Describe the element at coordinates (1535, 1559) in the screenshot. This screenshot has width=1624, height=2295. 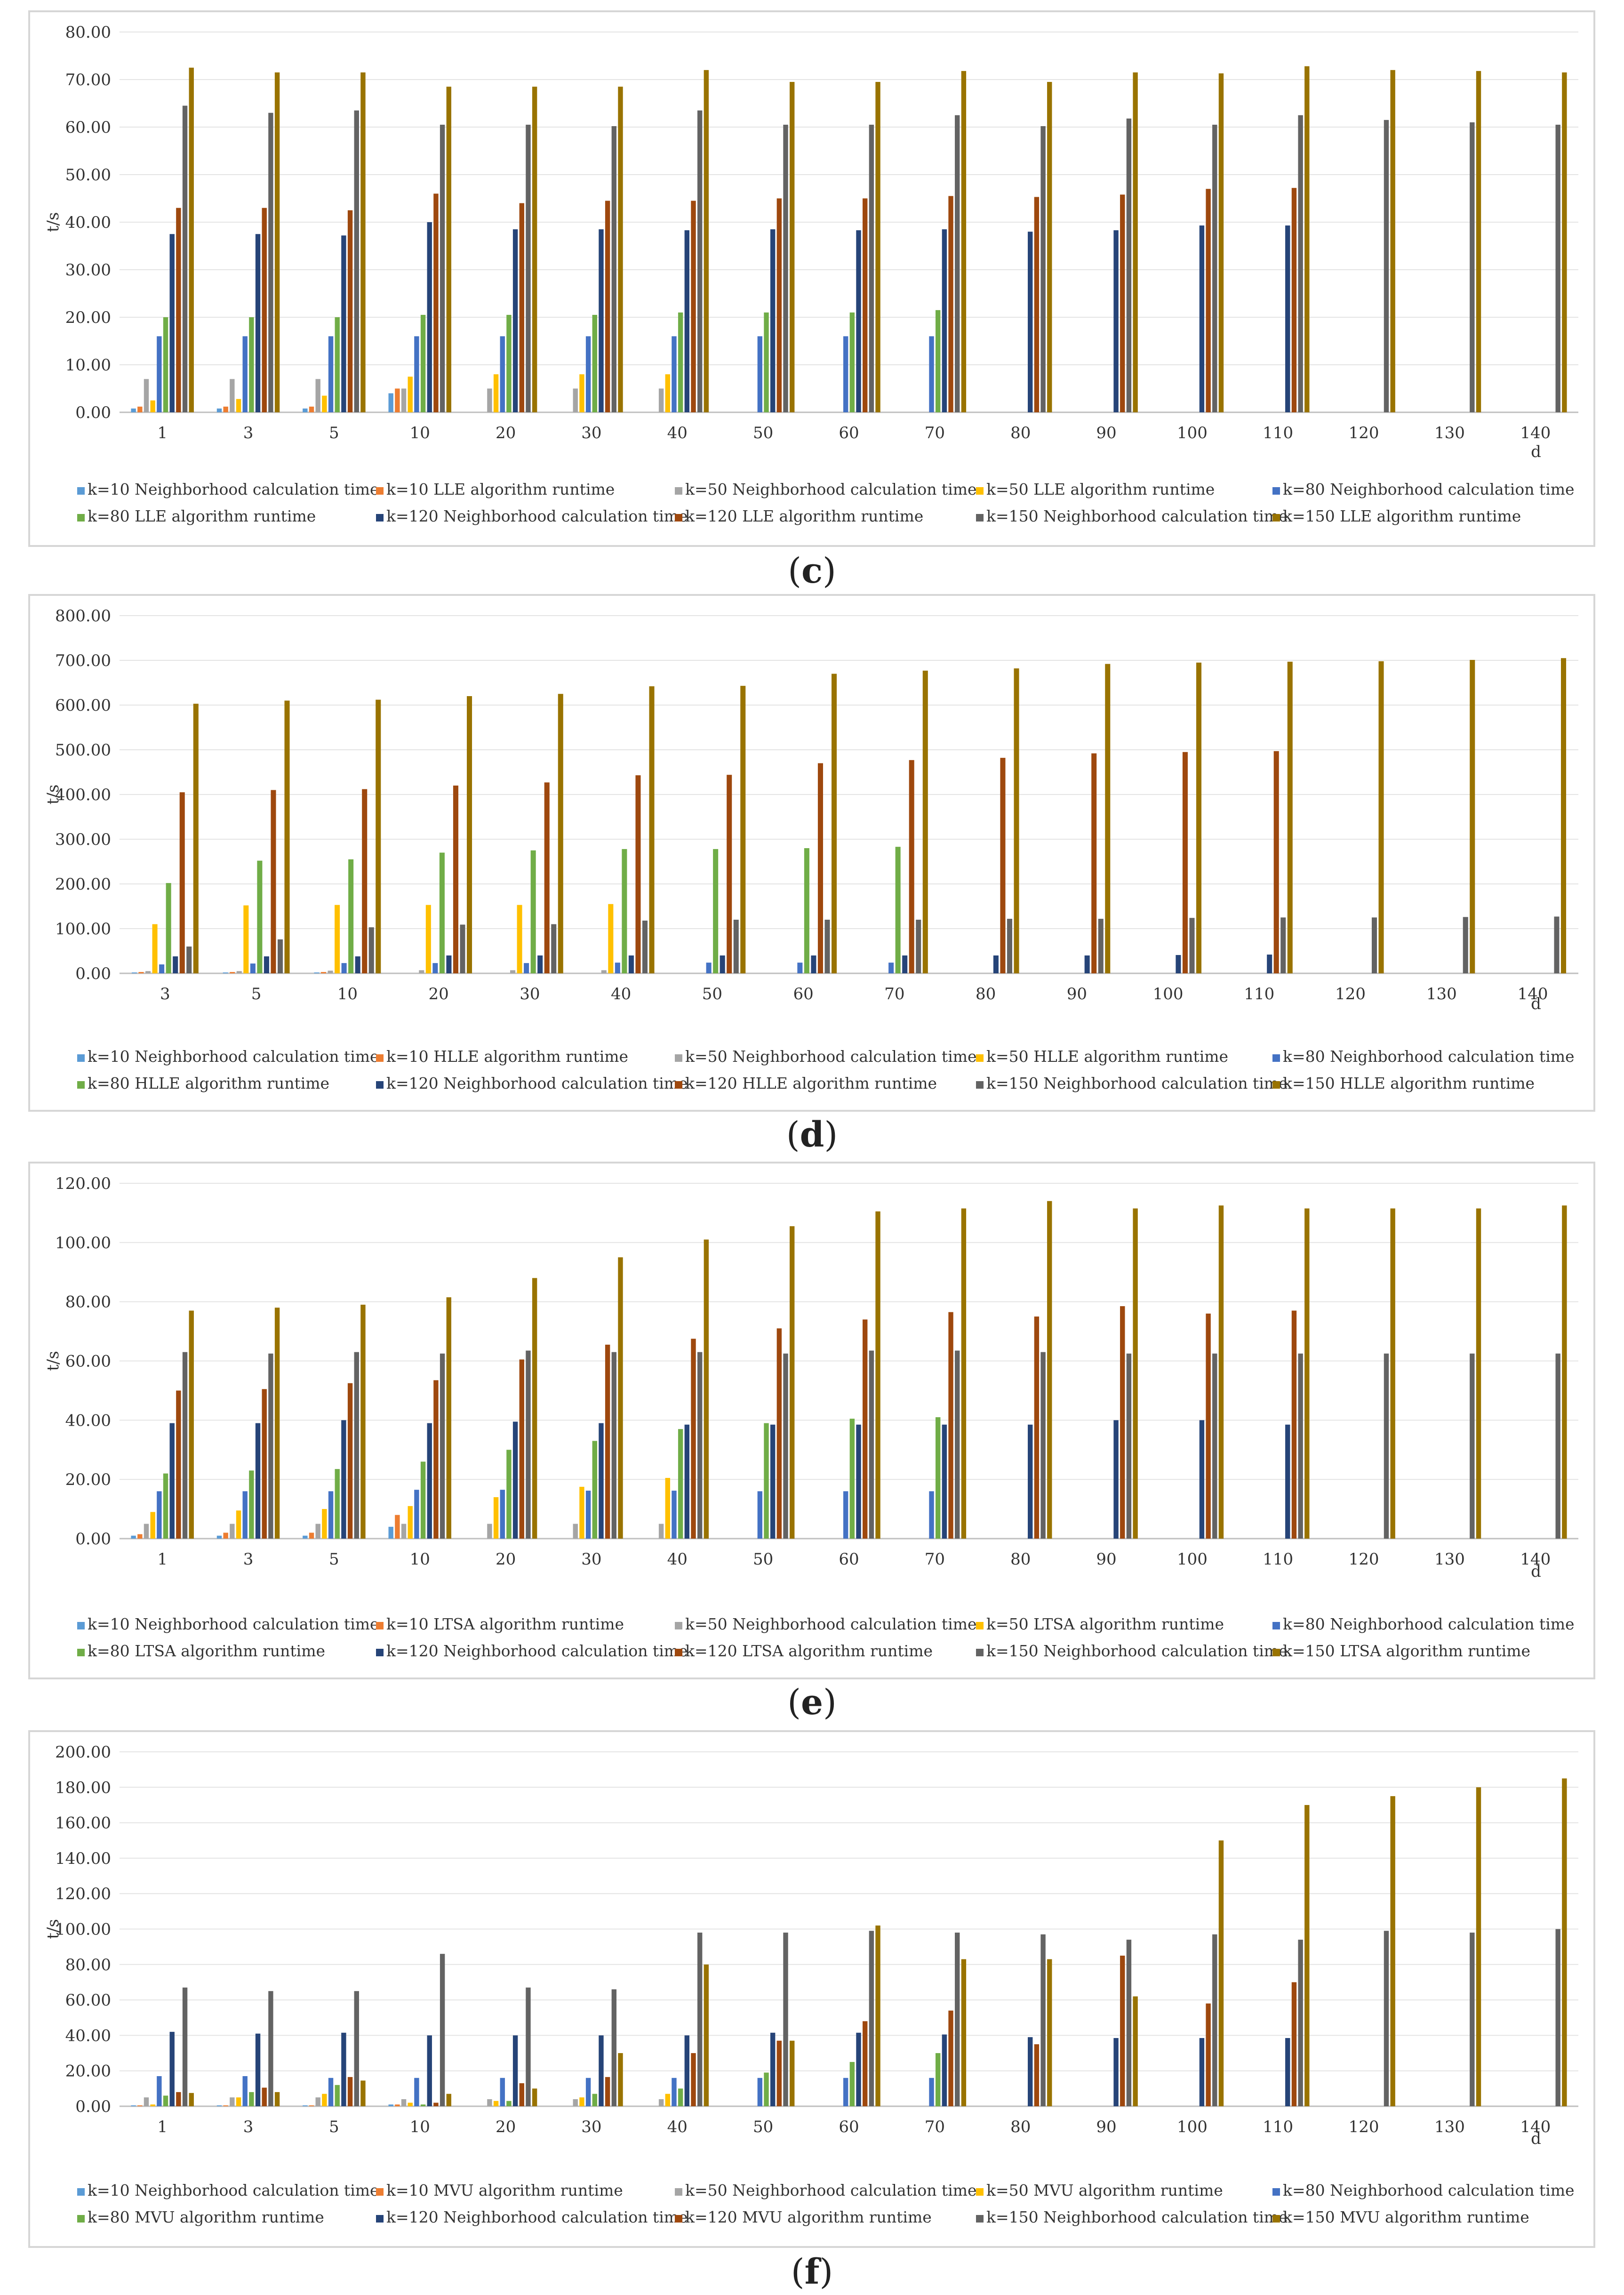
I see `x-tick-label: 140` at that location.